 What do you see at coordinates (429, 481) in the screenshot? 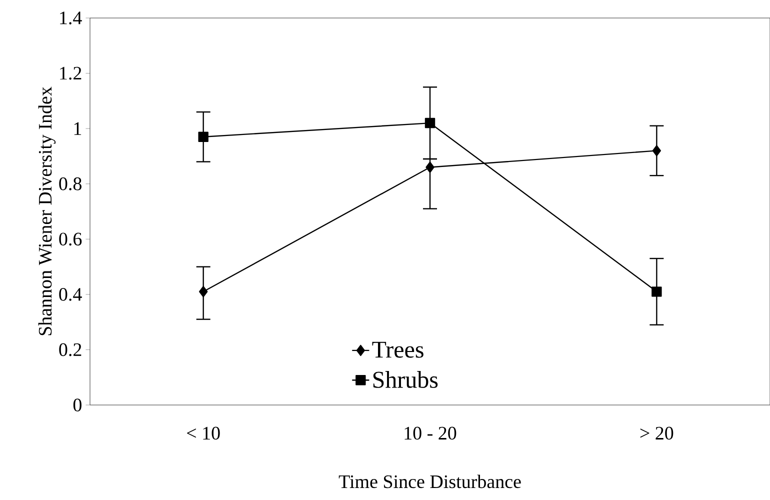
I see `x-axis-title: Time Since Disturbance` at bounding box center [429, 481].